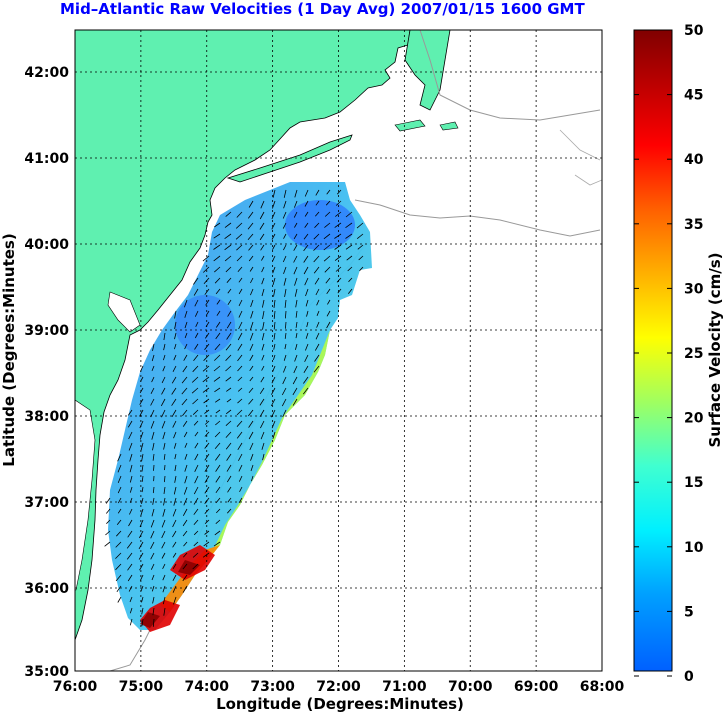 The image size is (724, 714). Describe the element at coordinates (46, 372) in the screenshot. I see `y-tick-labels: 42:00 41:00 40:00 39:00 38:00 37:00 36:00 35:00` at that location.